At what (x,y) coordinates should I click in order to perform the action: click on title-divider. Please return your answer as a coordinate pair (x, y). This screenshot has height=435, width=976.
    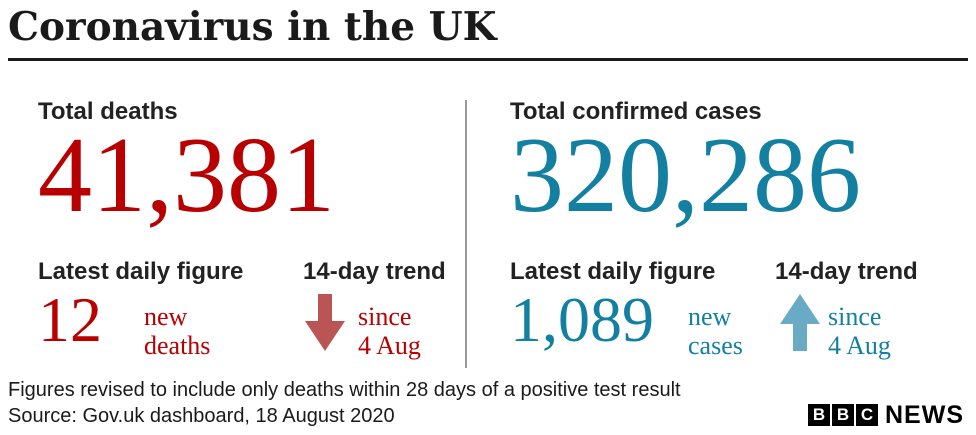
    Looking at the image, I should click on (488, 59).